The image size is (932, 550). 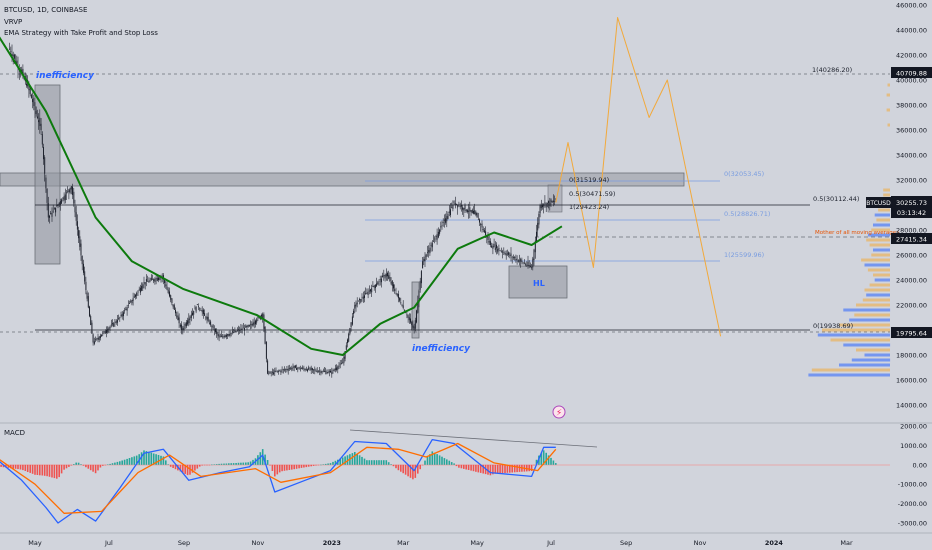 What do you see at coordinates (912, 485) in the screenshot?
I see `macd-tick-label: -1000.00` at bounding box center [912, 485].